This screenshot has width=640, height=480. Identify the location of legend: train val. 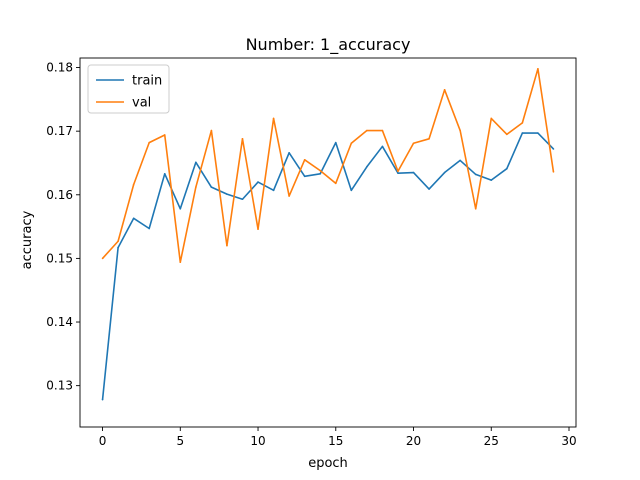
(128, 89).